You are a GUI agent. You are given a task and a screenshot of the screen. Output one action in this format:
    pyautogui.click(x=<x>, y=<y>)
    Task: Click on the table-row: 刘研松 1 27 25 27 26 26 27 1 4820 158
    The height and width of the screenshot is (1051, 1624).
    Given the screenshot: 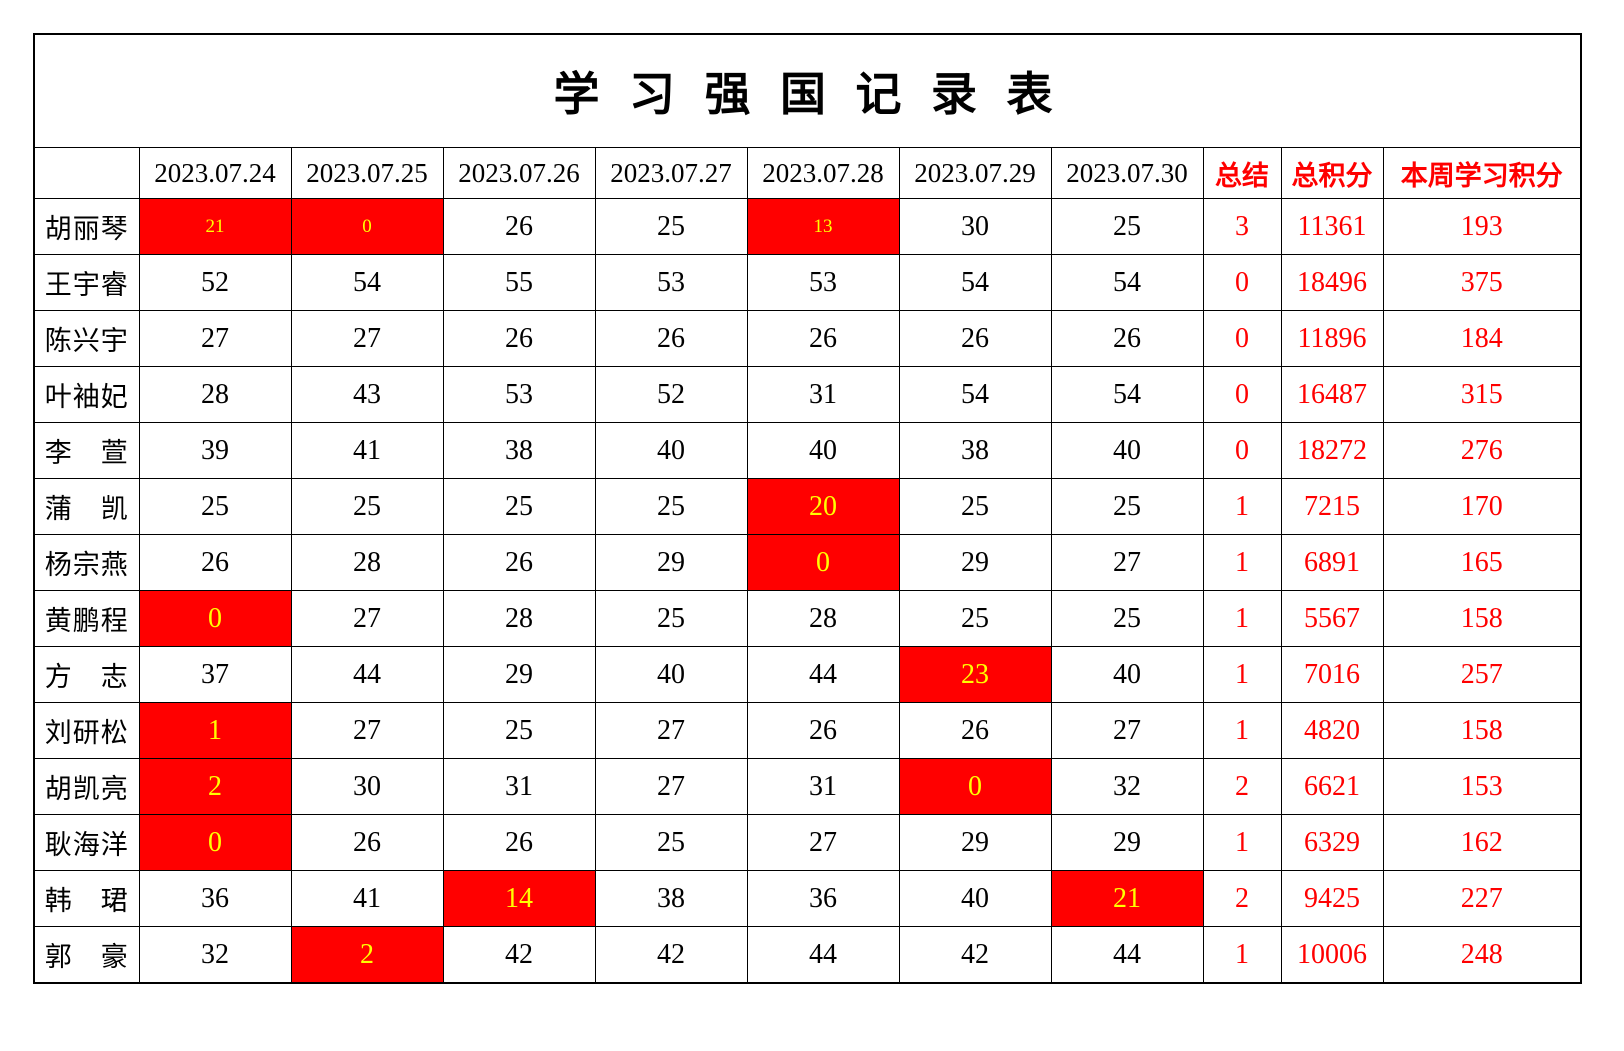 What is the action you would take?
    pyautogui.click(x=807, y=730)
    